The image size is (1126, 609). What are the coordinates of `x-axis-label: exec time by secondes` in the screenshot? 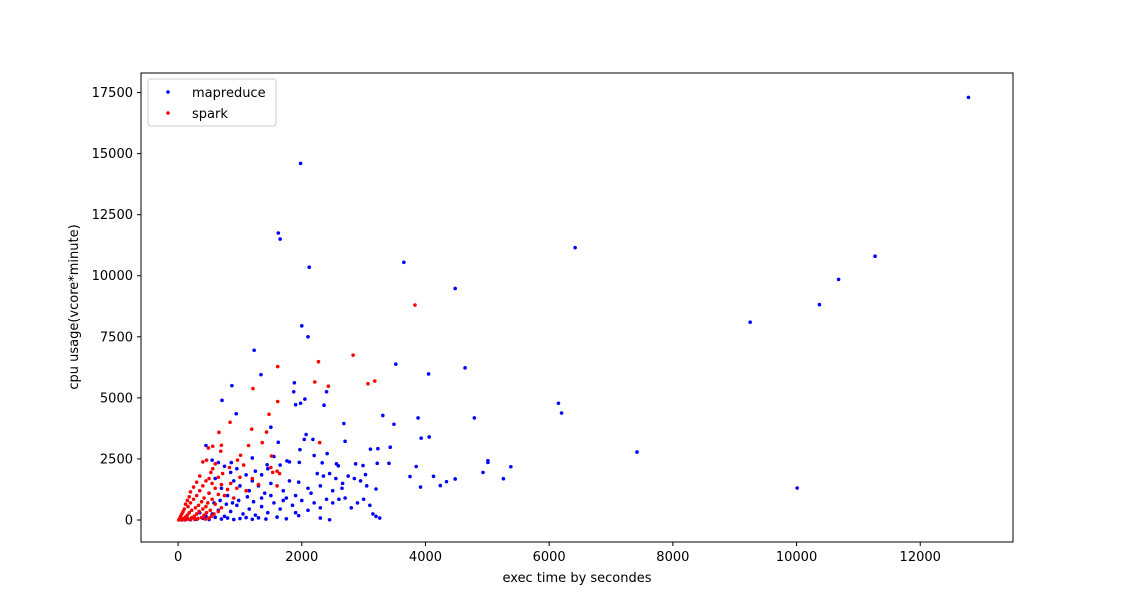 It's located at (576, 578).